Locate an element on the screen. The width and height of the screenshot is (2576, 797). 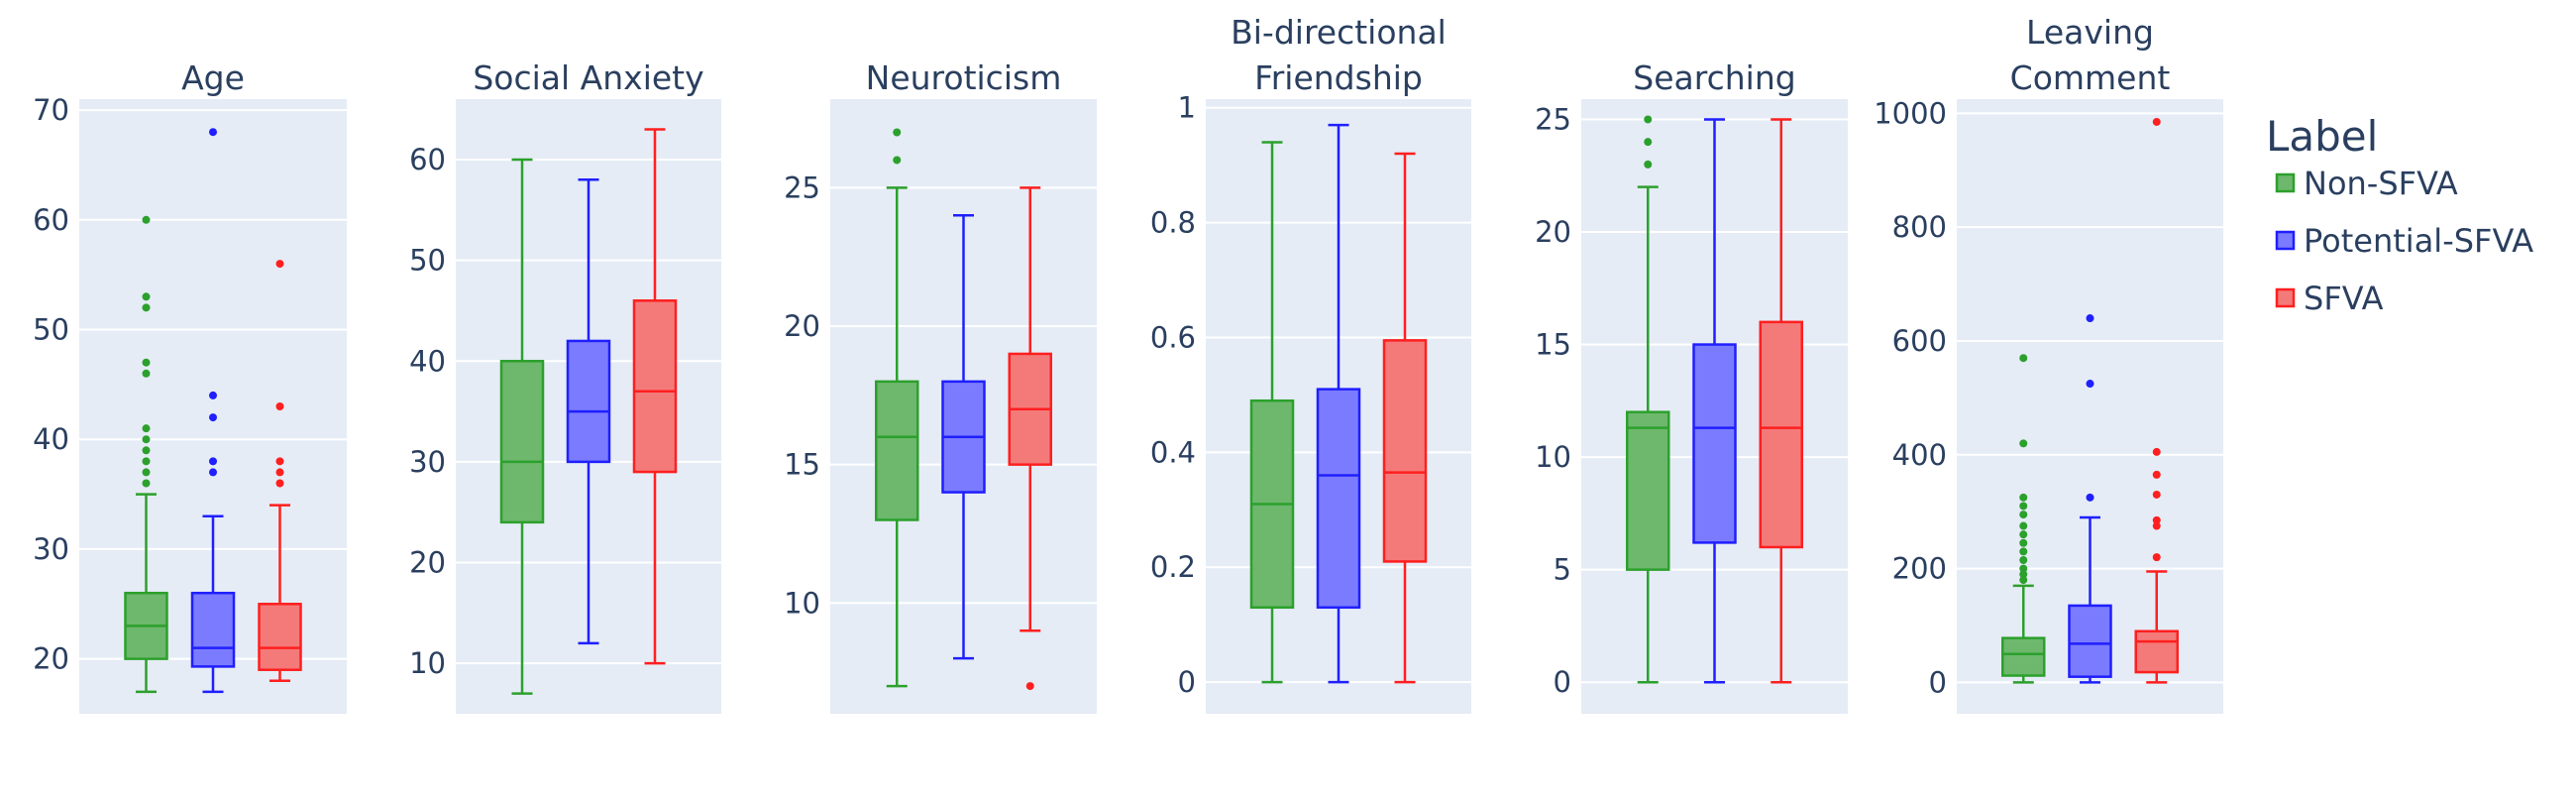
panel-2: 10 20 30 40 50 60 Social Anxiety is located at coordinates (565, 386).